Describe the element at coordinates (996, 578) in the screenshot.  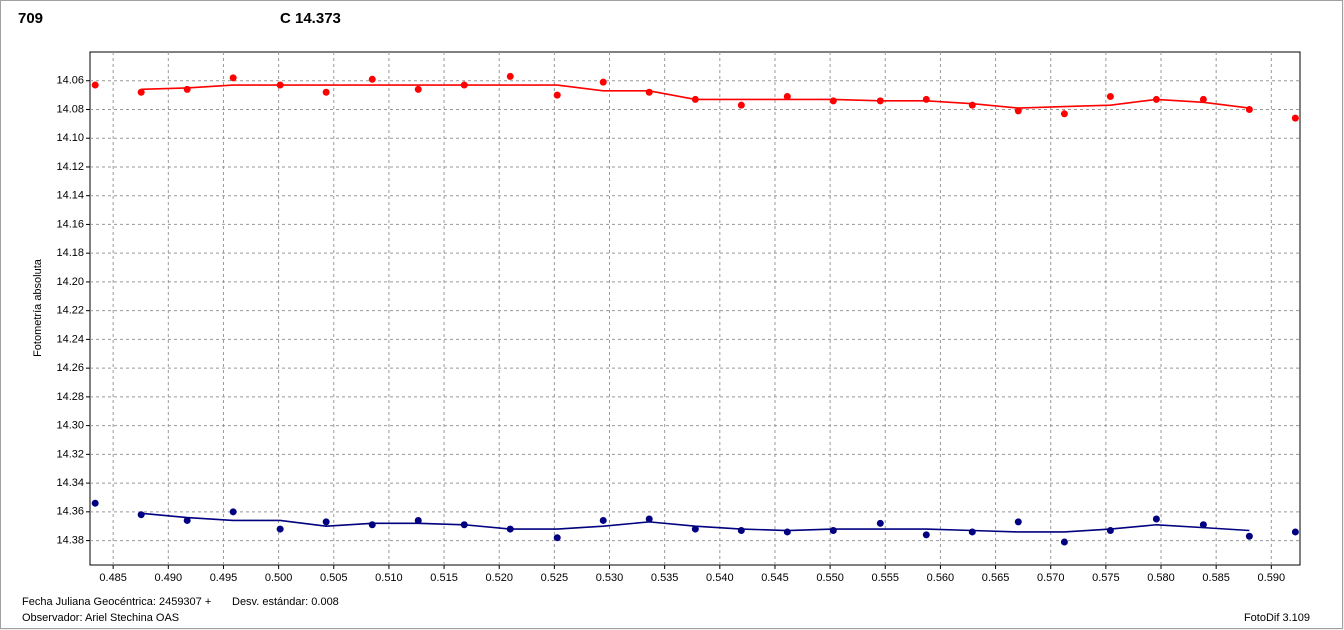
I see `x-tick-label: 0.565` at that location.